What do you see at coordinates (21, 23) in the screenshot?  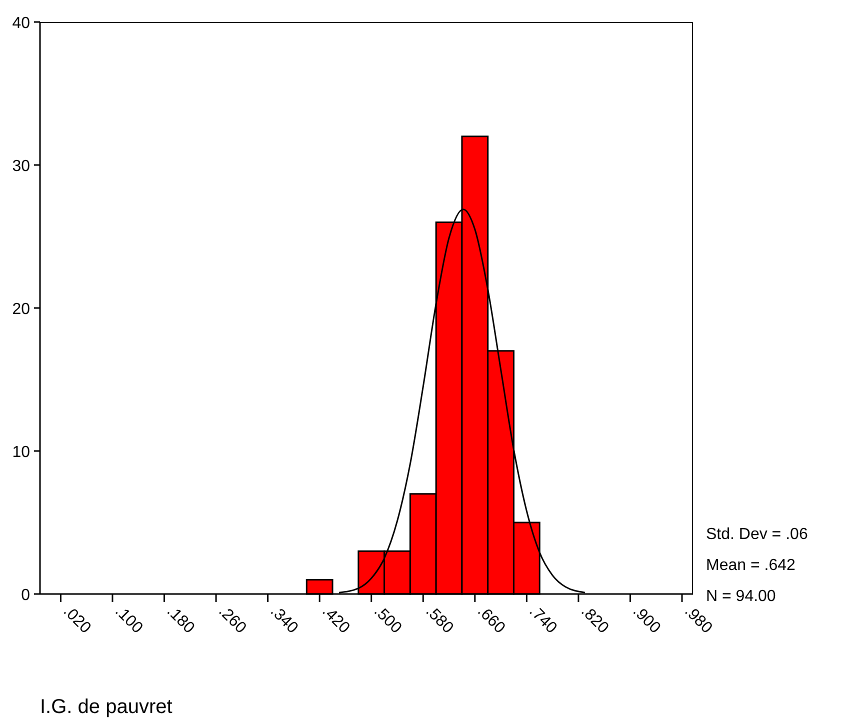 I see `y-tick-label: 40` at bounding box center [21, 23].